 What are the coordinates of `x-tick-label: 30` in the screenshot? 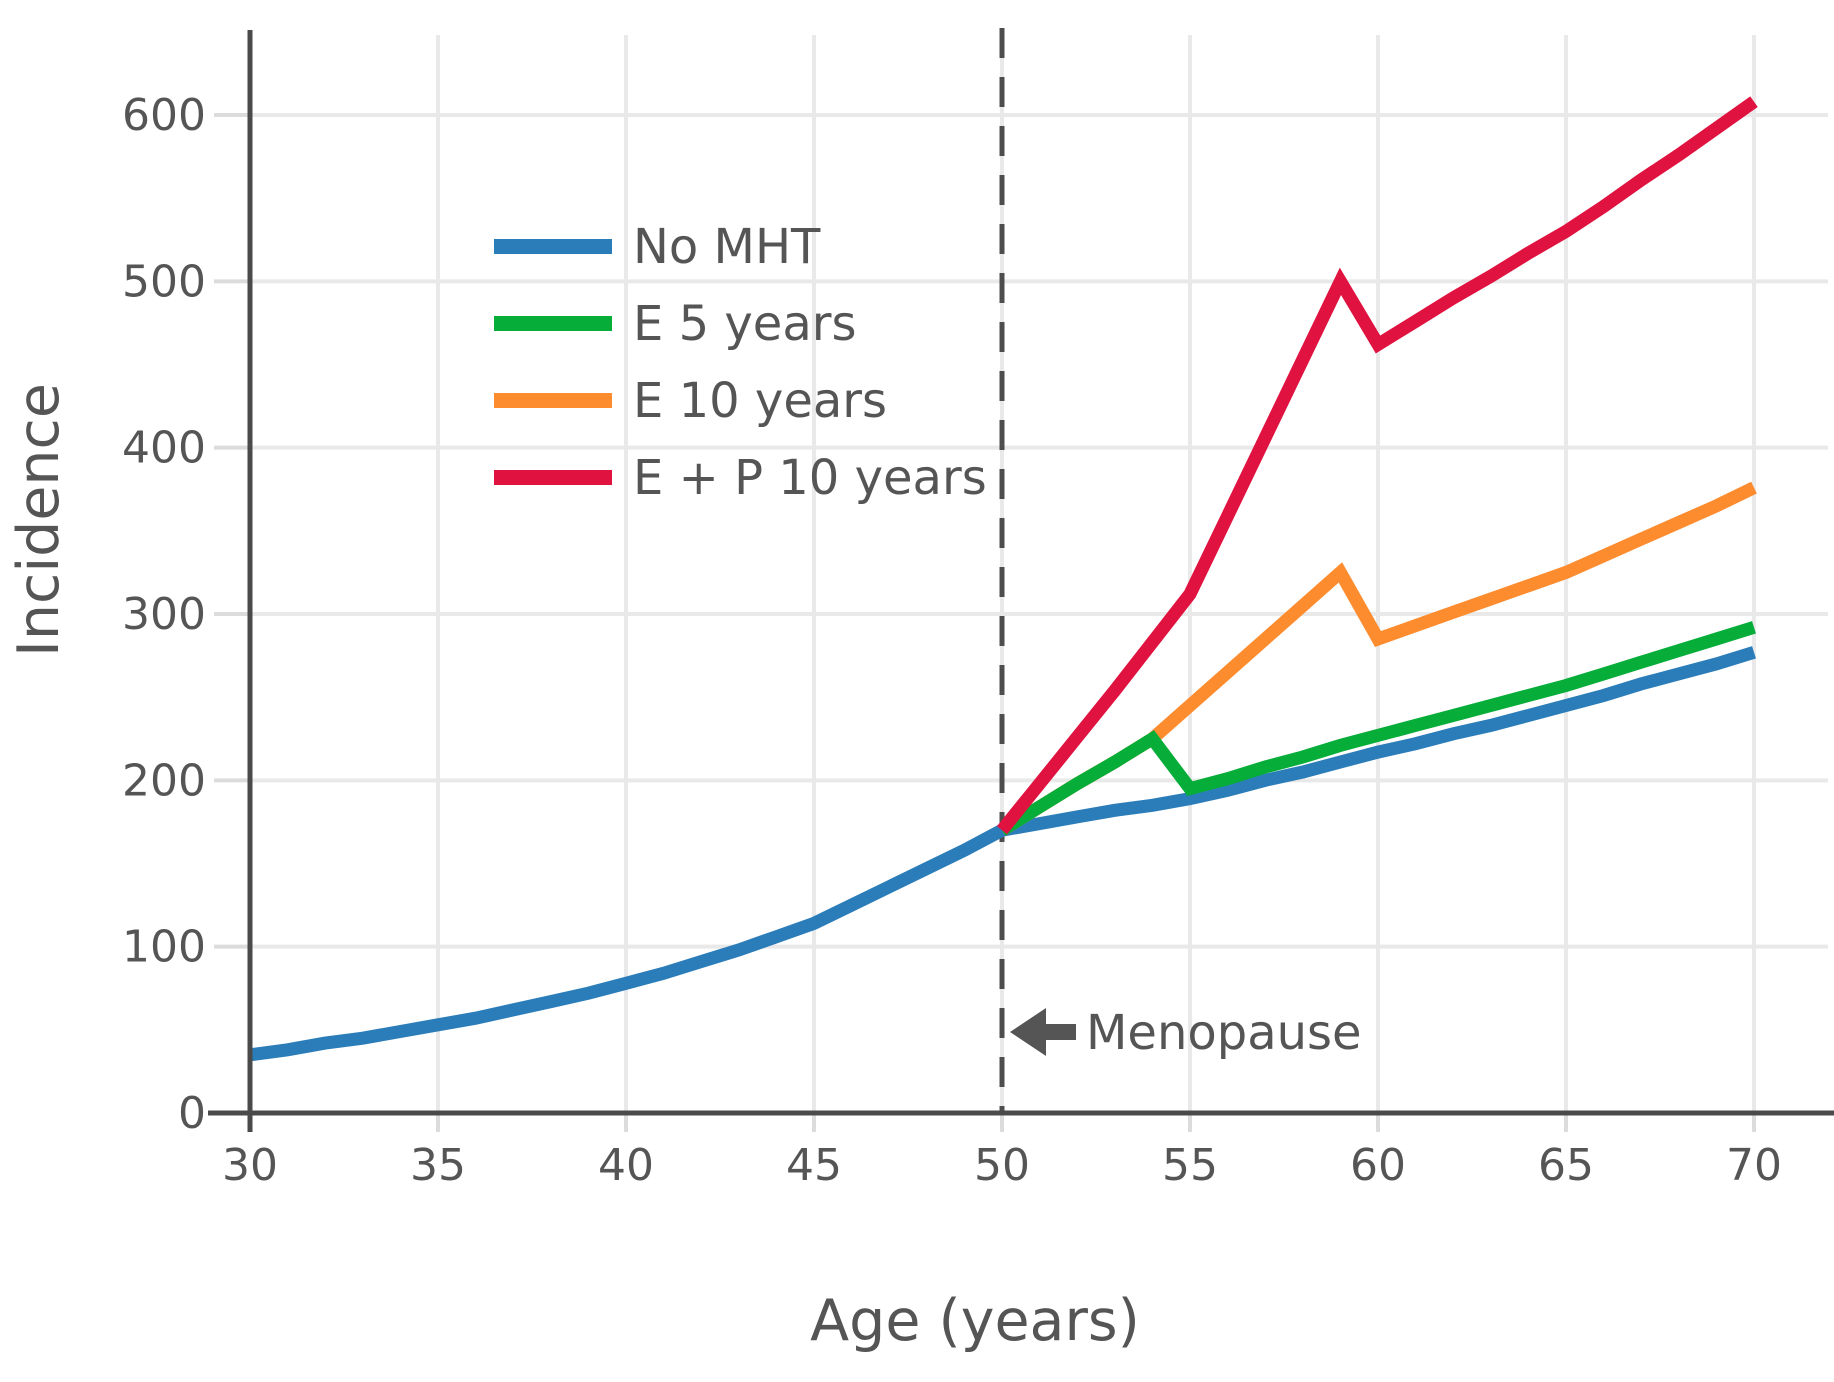 It's located at (250, 1165).